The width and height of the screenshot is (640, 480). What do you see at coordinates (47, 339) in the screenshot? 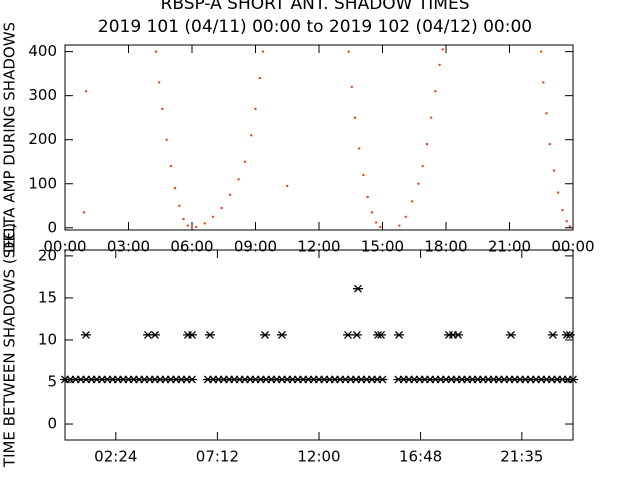
I see `y-tick-label: 10` at bounding box center [47, 339].